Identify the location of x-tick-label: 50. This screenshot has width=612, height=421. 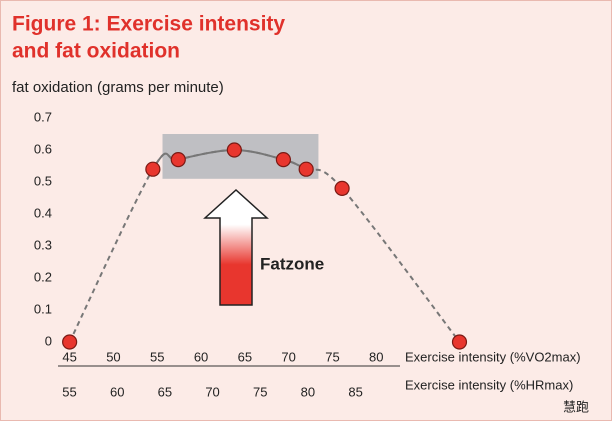
(113, 356).